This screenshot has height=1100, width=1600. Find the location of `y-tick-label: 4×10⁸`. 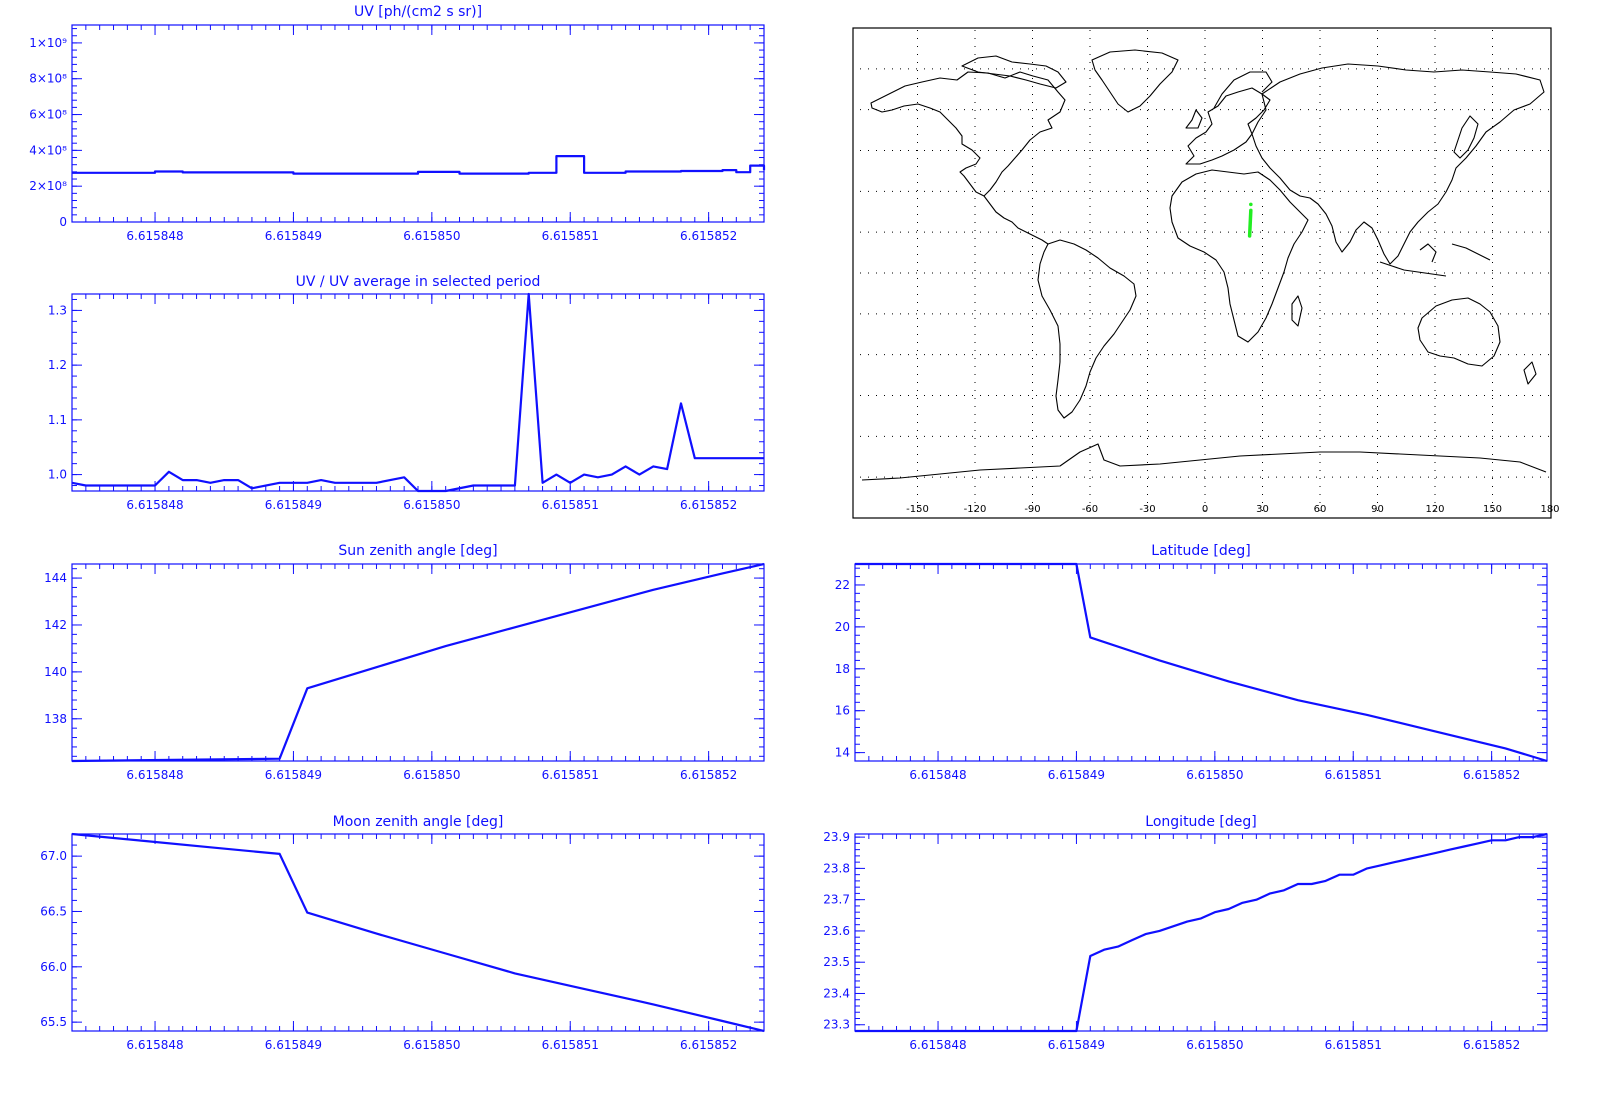

y-tick-label: 4×10⁸ is located at coordinates (48, 150).